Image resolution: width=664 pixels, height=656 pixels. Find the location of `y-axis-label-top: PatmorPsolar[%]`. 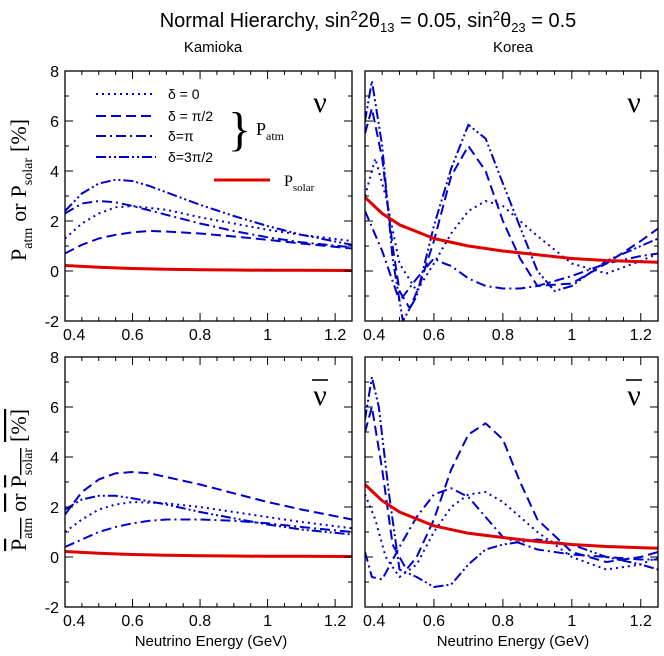

y-axis-label-top: PatmorPsolar[%] is located at coordinates (21, 190).